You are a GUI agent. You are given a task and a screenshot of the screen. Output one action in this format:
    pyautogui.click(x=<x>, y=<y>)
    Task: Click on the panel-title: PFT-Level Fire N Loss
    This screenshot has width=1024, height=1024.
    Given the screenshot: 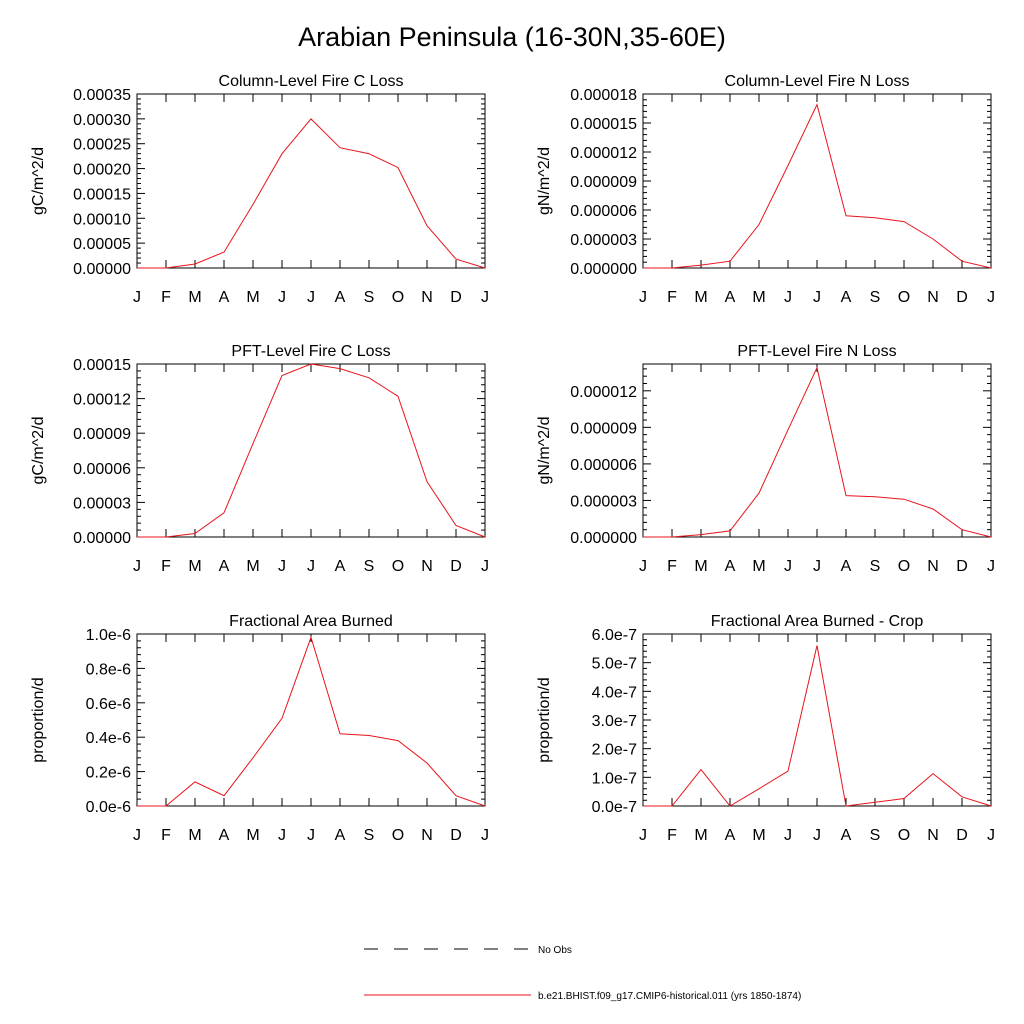 What is the action you would take?
    pyautogui.click(x=816, y=351)
    